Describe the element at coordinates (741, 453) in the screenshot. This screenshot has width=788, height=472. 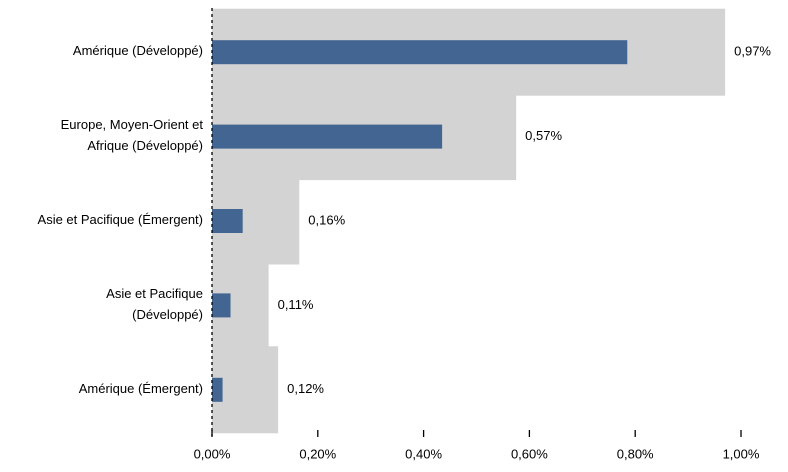
I see `x-tick-label: 1,00%` at that location.